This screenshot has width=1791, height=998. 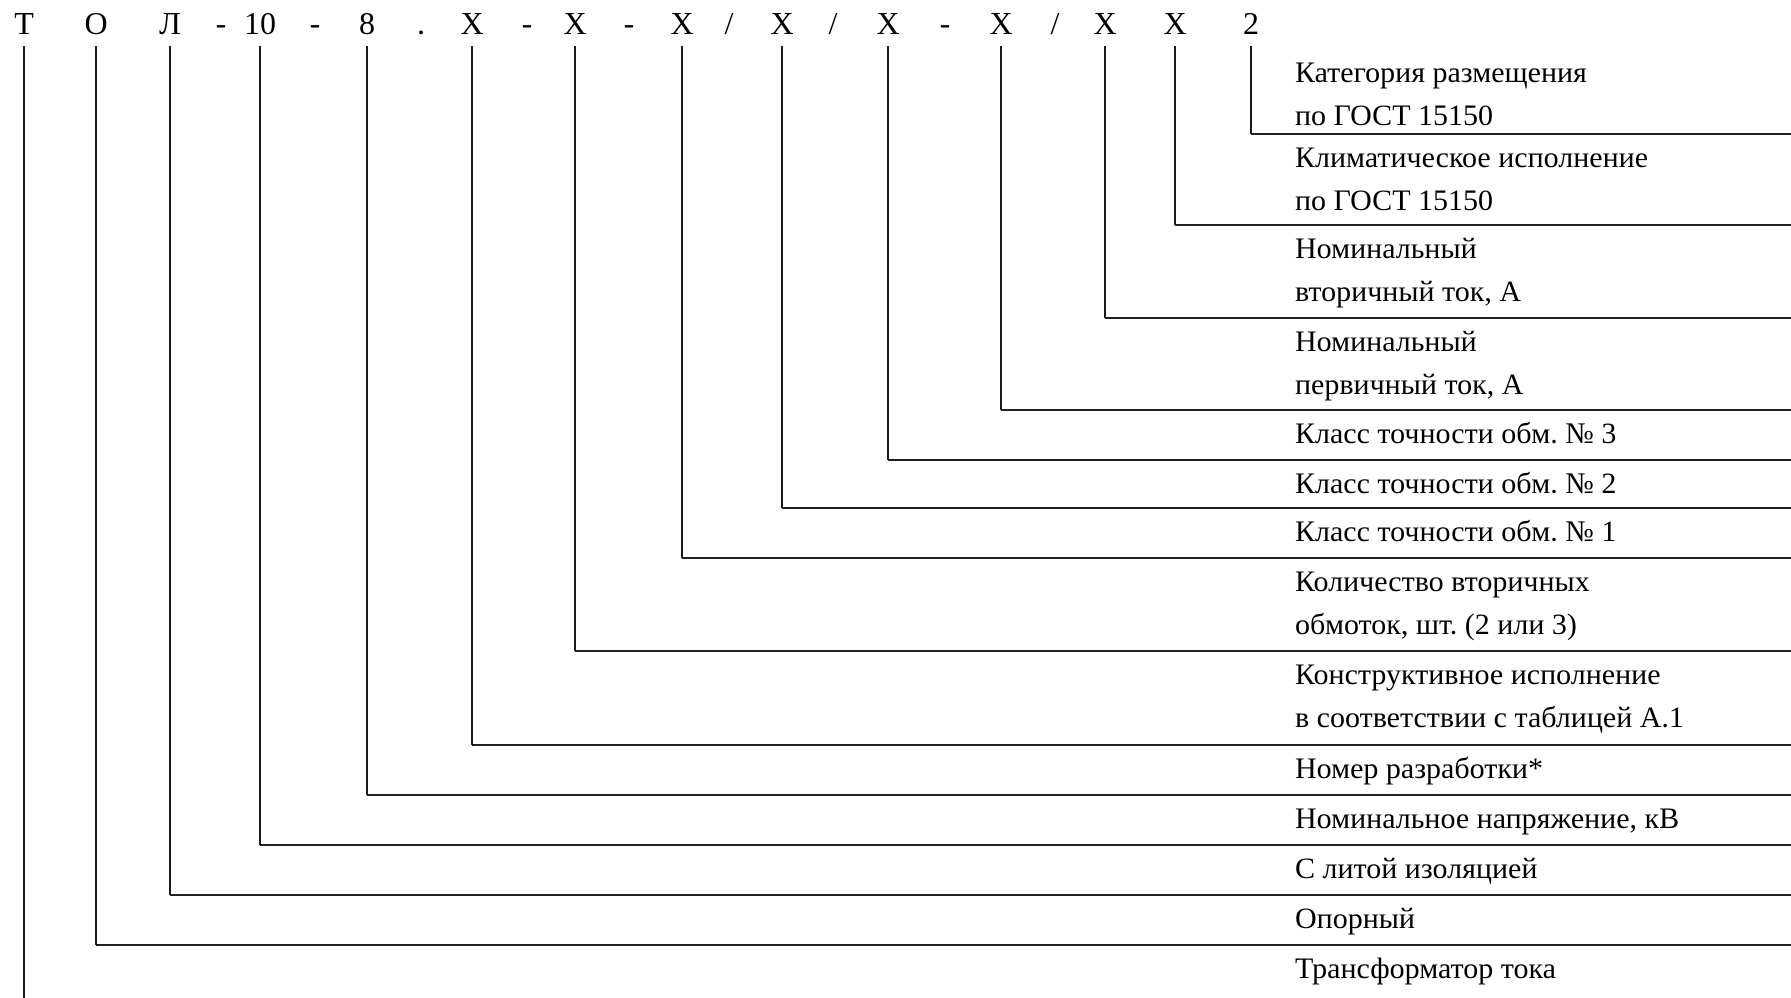 What do you see at coordinates (170, 23) in the screenshot?
I see `code-char-2: Л` at bounding box center [170, 23].